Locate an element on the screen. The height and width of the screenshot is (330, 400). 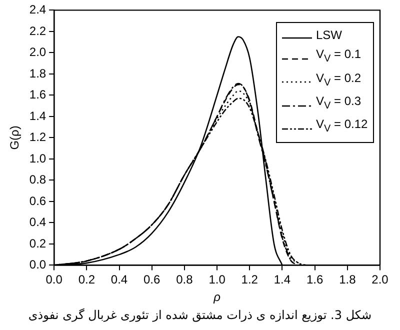
legend-label: LSW is located at coordinates (329, 35).